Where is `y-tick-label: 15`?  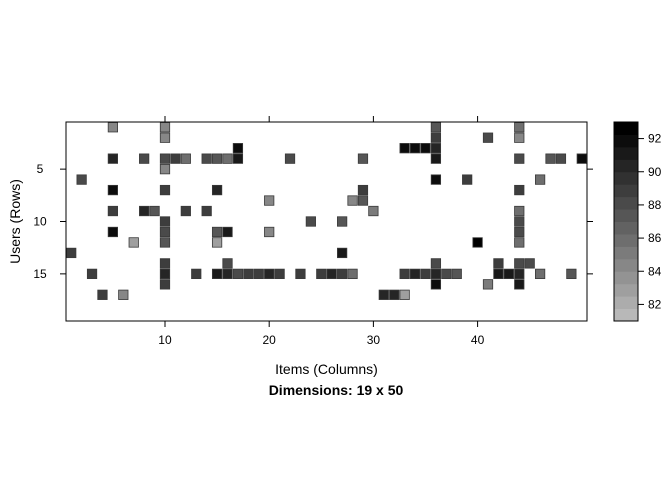
y-tick-label: 15 is located at coordinates (40, 274).